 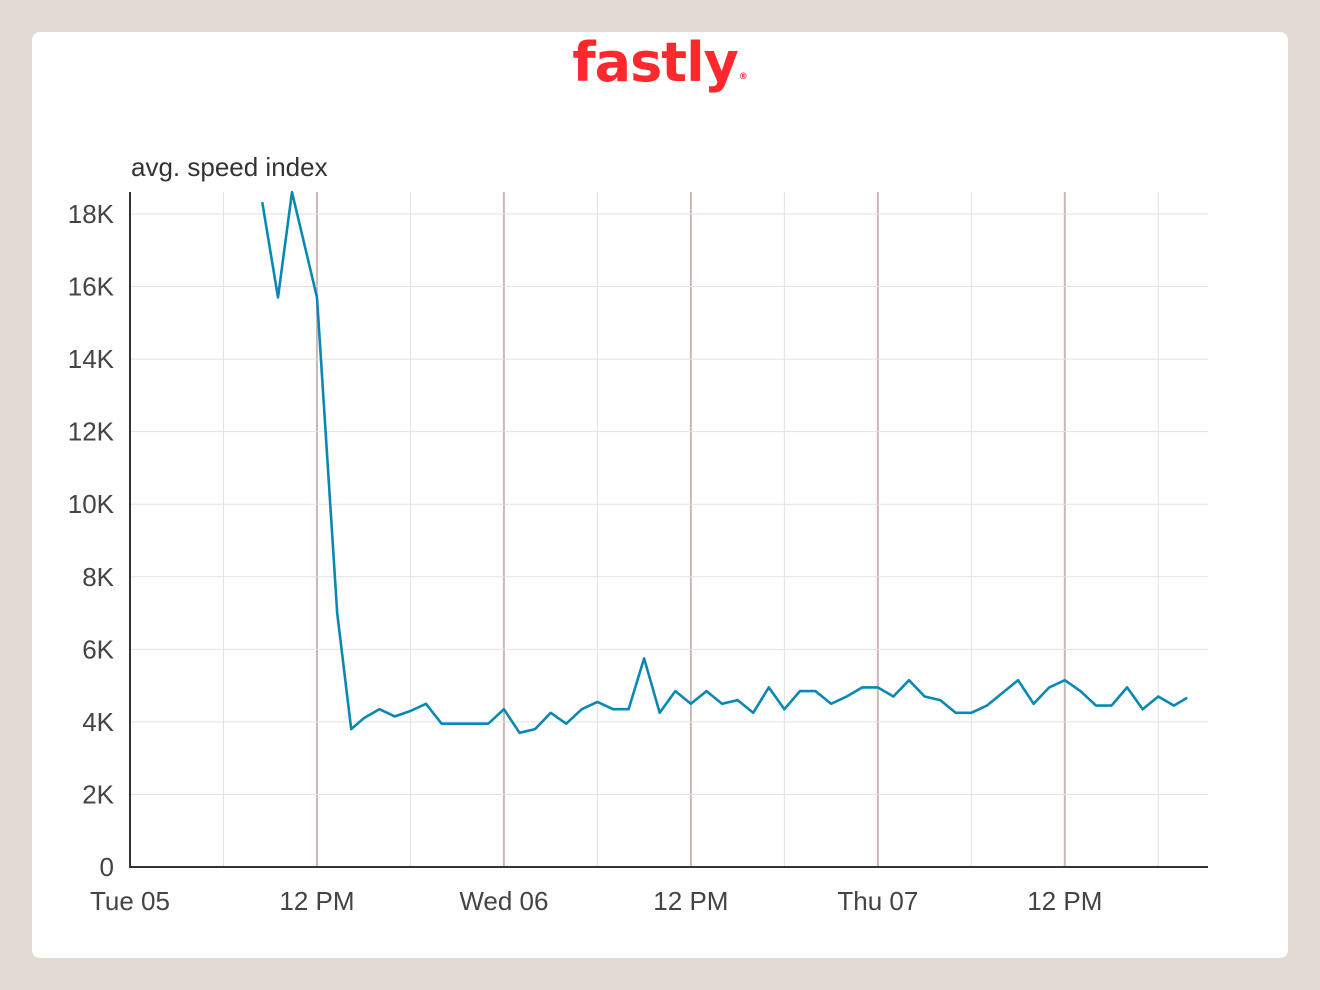 What do you see at coordinates (91, 287) in the screenshot?
I see `y-tick-label: 16K` at bounding box center [91, 287].